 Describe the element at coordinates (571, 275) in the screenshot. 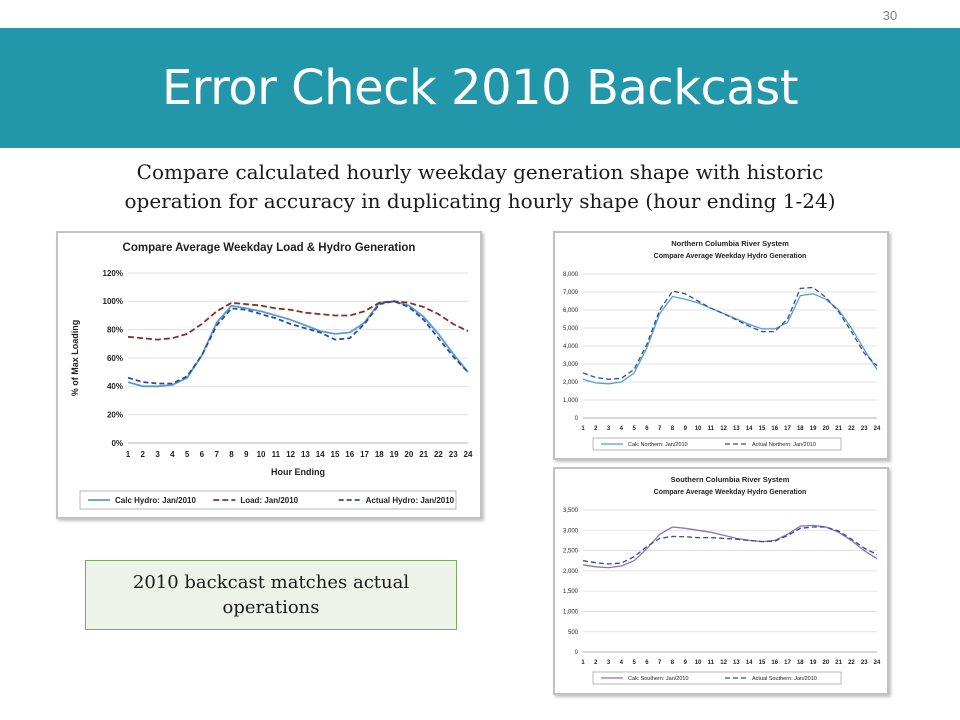

I see `y-tick-label: 8,000` at that location.